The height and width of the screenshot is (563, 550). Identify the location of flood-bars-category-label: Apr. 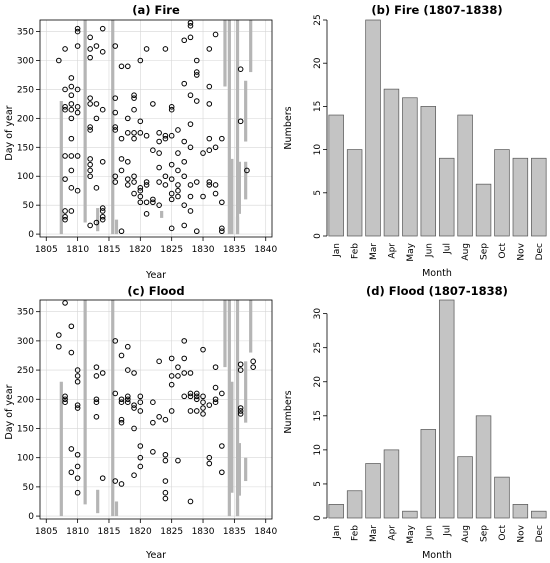
(392, 533).